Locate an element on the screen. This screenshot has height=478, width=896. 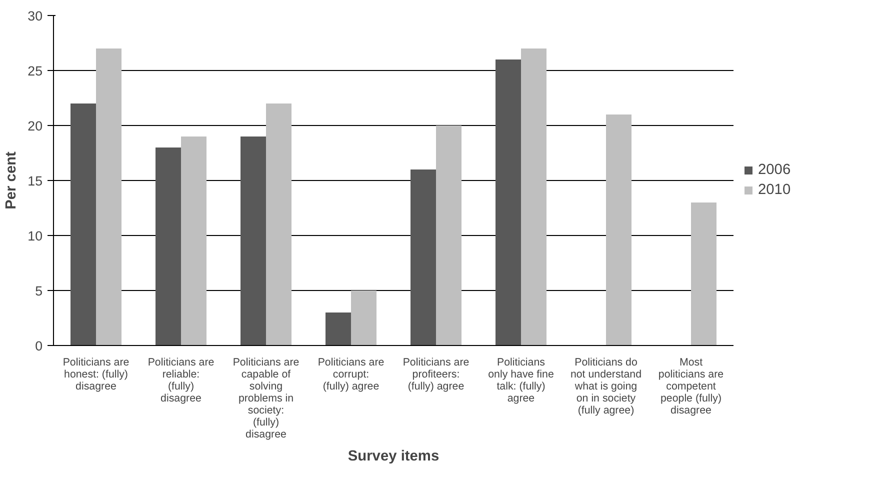
x-tick-label: Politicians do not understand what is going on in society (fully agree) is located at coordinates (606, 386).